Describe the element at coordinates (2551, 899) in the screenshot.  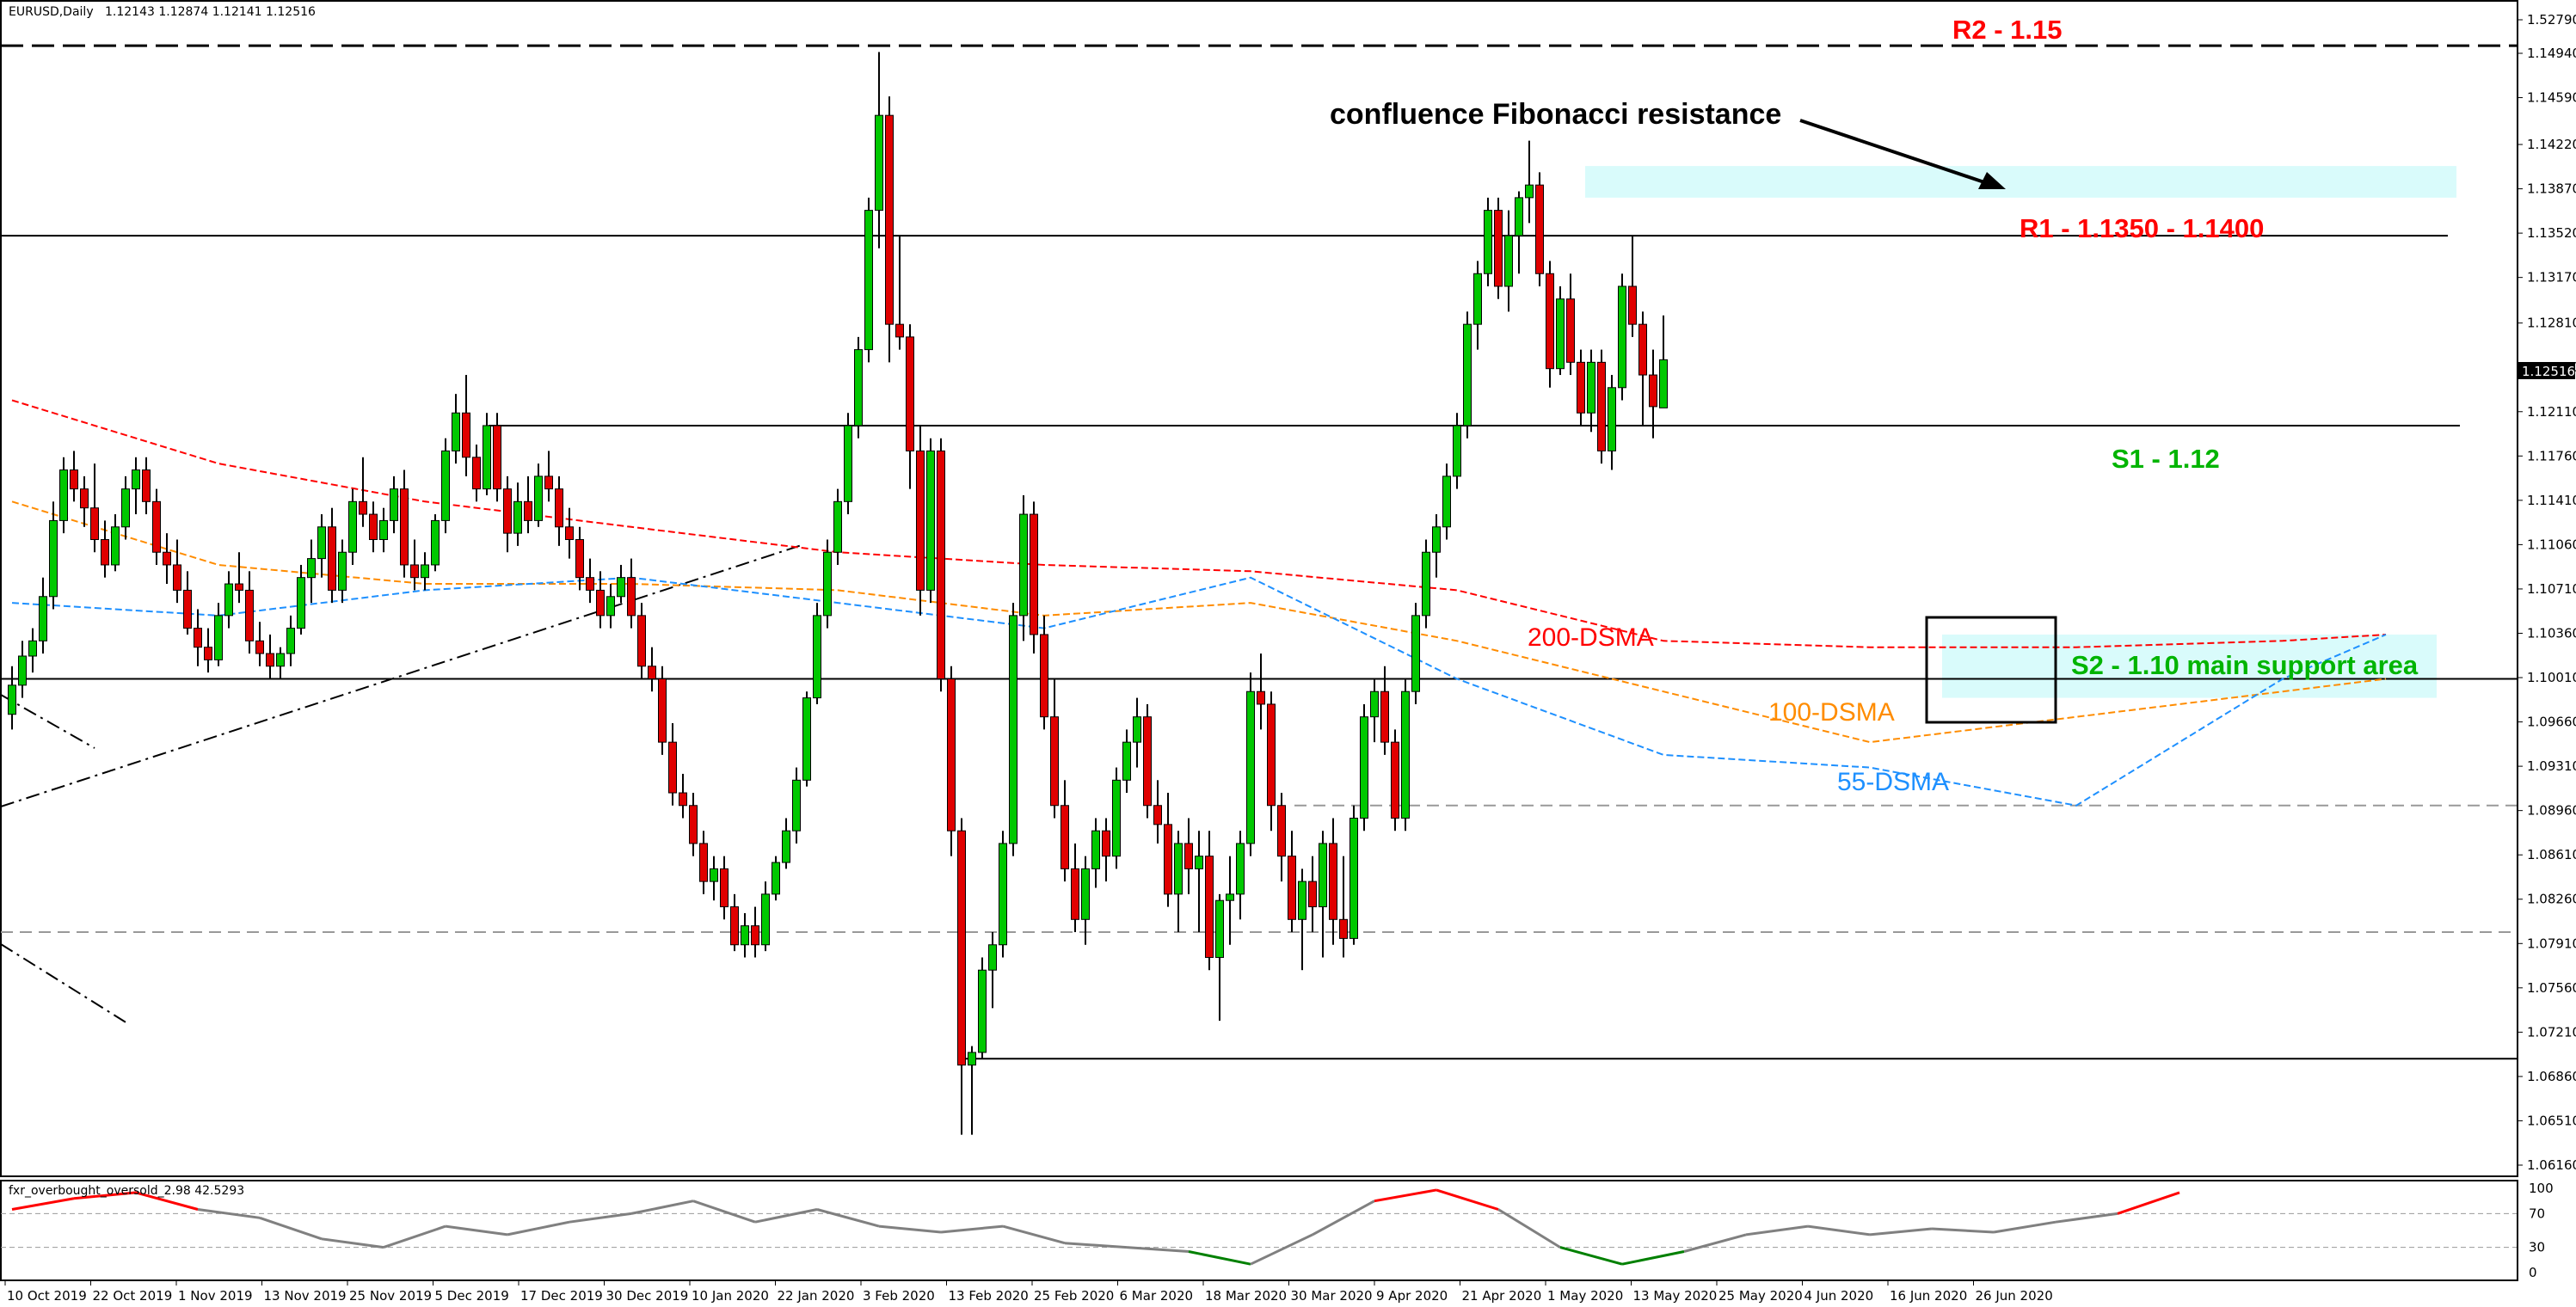
I see `price-tick-label: 1.08260` at that location.